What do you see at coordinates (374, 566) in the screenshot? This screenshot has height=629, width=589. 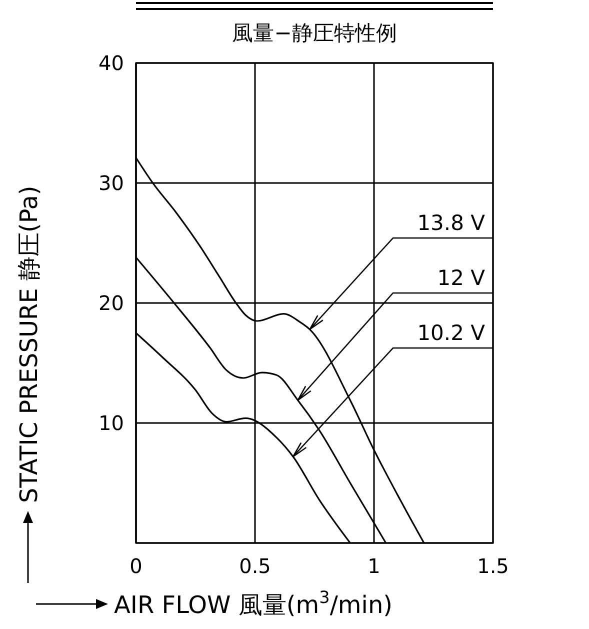 I see `x-tick-label: 1` at bounding box center [374, 566].